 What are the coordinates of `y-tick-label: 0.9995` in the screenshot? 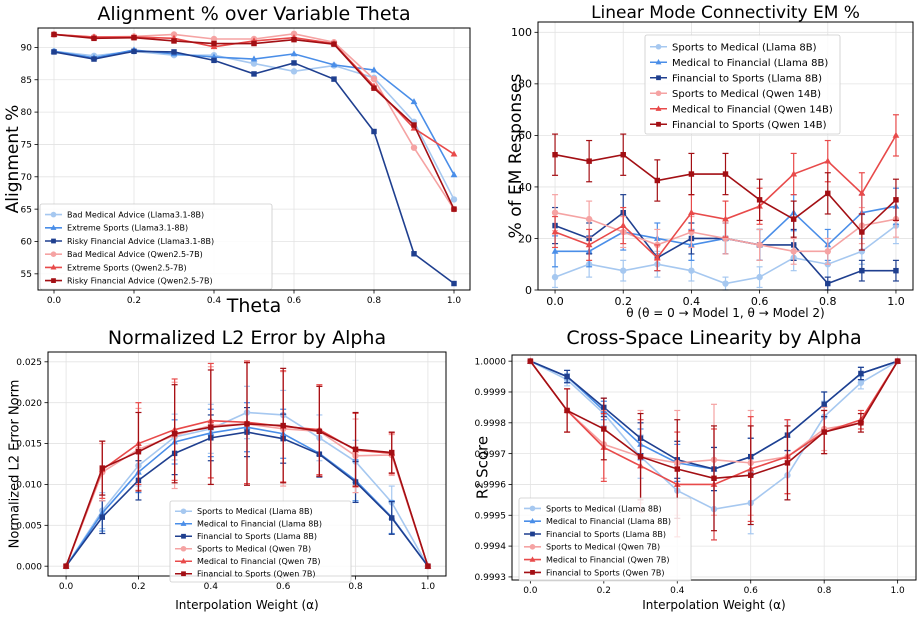 It's located at (491, 516).